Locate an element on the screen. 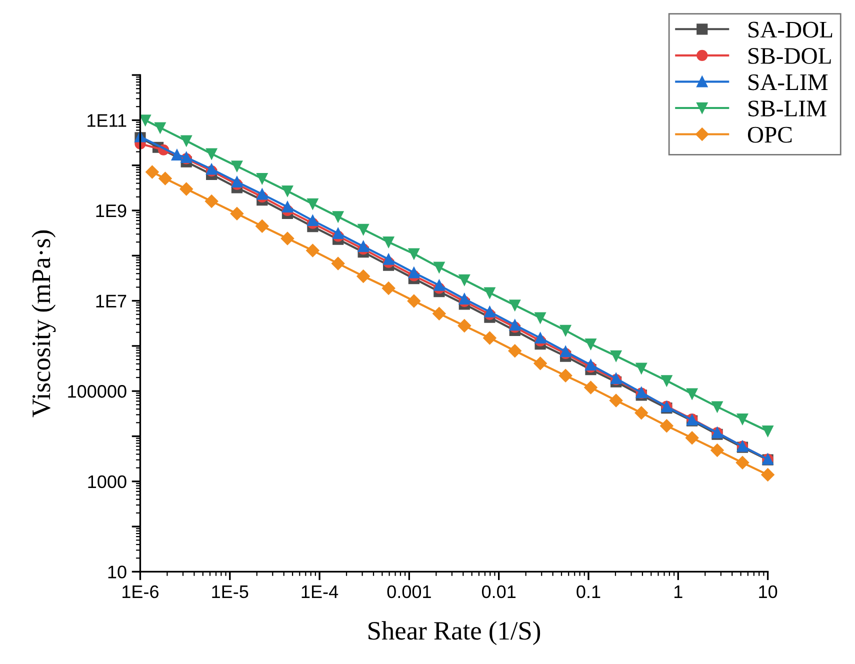 Image resolution: width=855 pixels, height=664 pixels. legend-label: SB-LIM is located at coordinates (787, 108).